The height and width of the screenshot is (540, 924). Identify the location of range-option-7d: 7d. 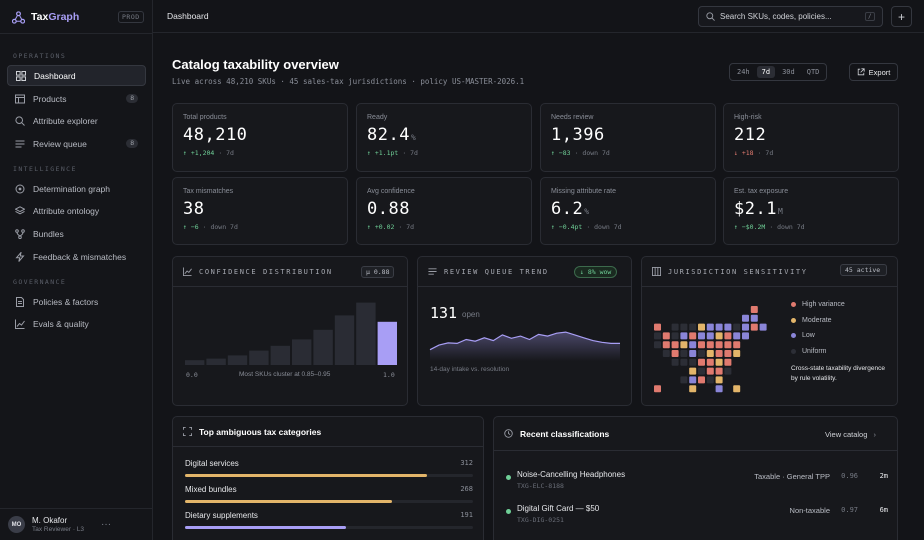
(766, 72).